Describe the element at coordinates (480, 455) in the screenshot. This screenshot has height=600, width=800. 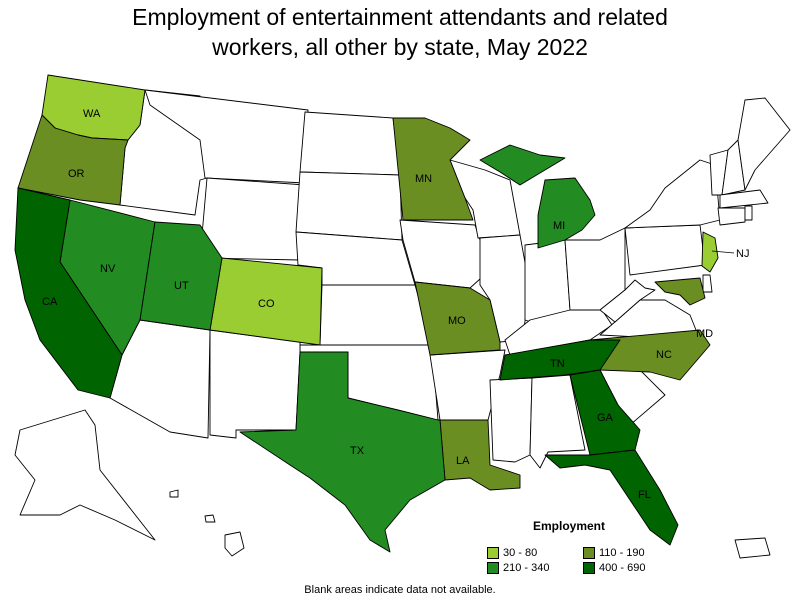
I see `state-la` at that location.